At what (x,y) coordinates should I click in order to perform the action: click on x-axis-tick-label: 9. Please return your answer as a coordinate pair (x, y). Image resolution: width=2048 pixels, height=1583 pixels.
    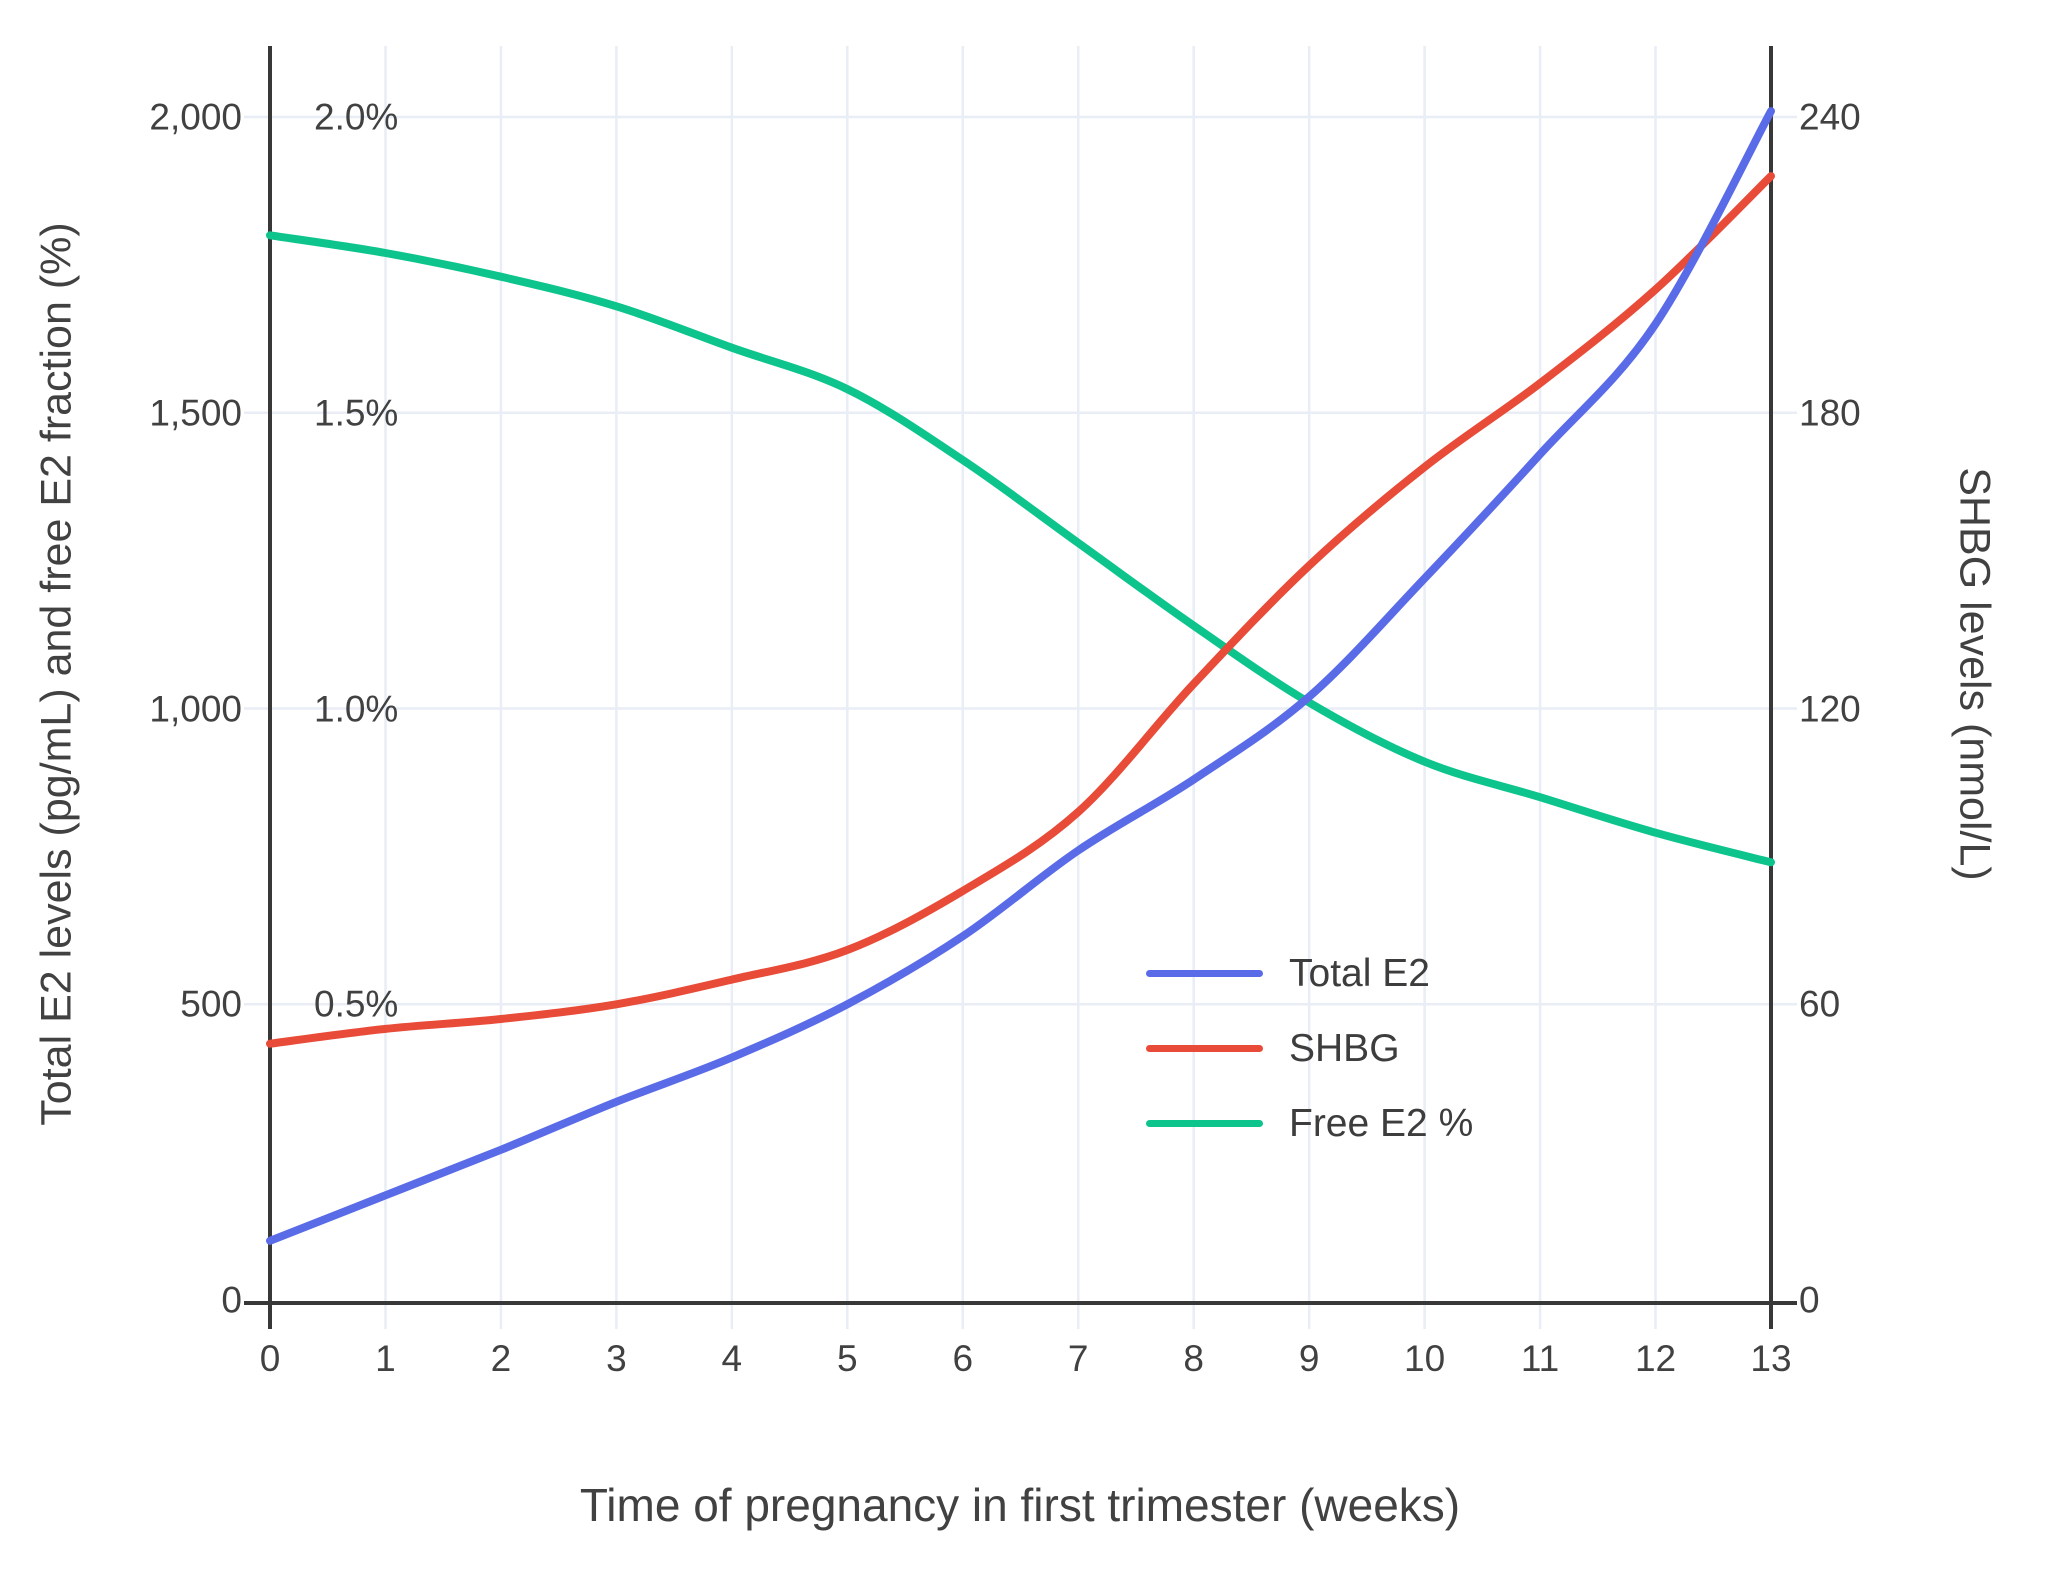
    Looking at the image, I should click on (1309, 1358).